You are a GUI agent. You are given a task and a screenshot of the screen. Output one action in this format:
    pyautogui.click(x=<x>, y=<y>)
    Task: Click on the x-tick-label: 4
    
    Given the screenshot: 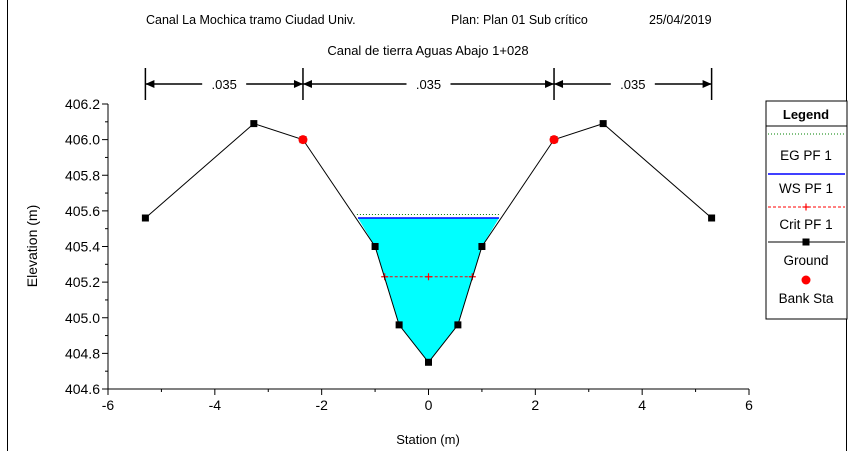 What is the action you would take?
    pyautogui.click(x=642, y=405)
    